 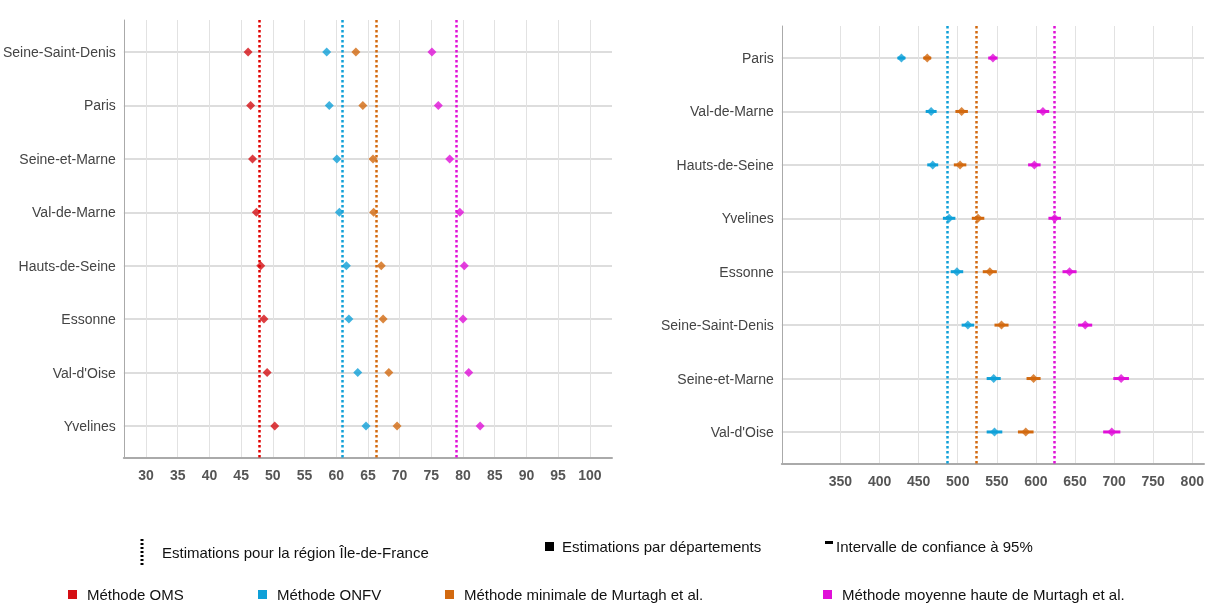 What do you see at coordinates (584, 594) in the screenshot?
I see `legend-label: Méthode minimale de Murtagh et al.` at bounding box center [584, 594].